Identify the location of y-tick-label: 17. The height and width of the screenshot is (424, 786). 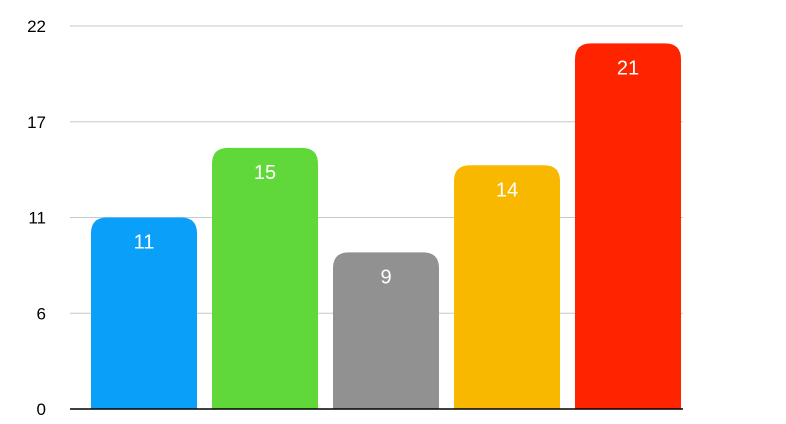
(36, 122).